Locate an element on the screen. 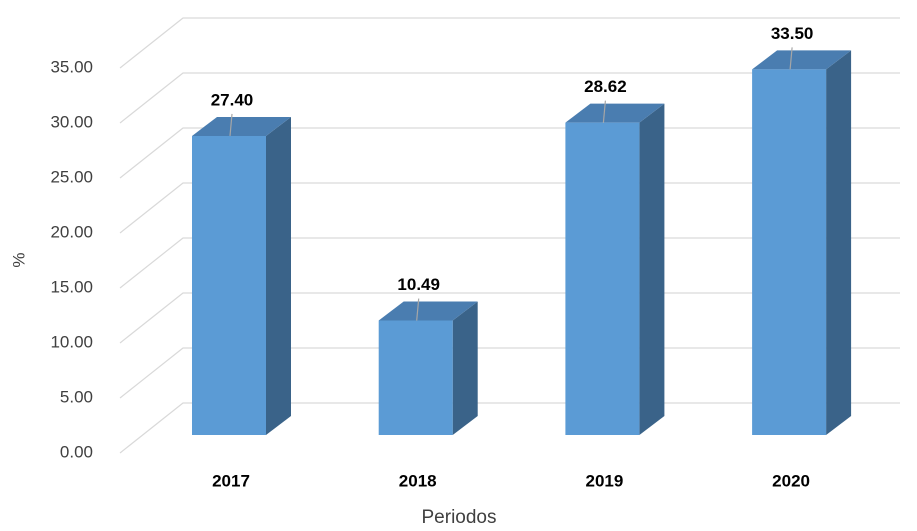  y-tick-label: 5.00 is located at coordinates (76, 396).